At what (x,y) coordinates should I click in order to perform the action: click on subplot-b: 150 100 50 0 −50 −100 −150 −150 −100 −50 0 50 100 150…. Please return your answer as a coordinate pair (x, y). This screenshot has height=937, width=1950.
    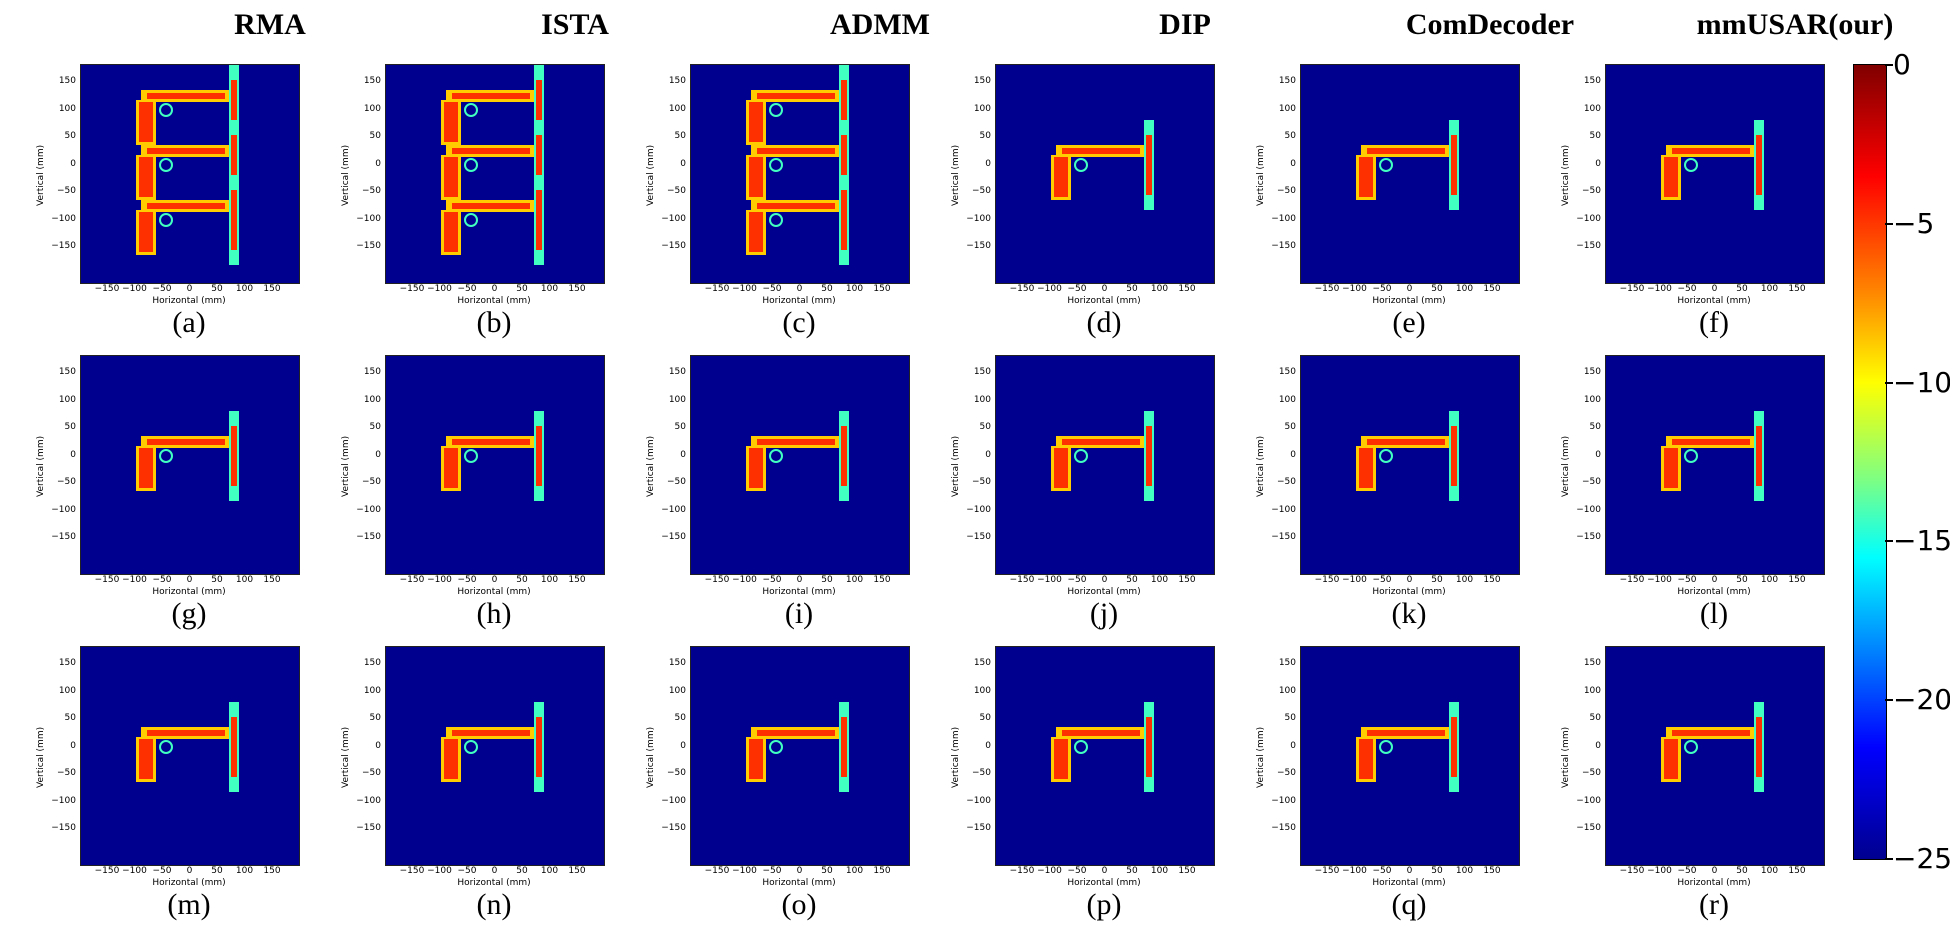
    Looking at the image, I should click on (455, 201).